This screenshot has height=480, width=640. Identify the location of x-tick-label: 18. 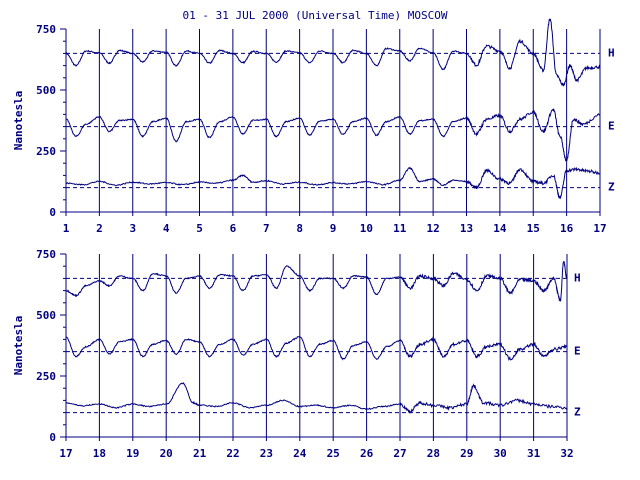
(99, 453).